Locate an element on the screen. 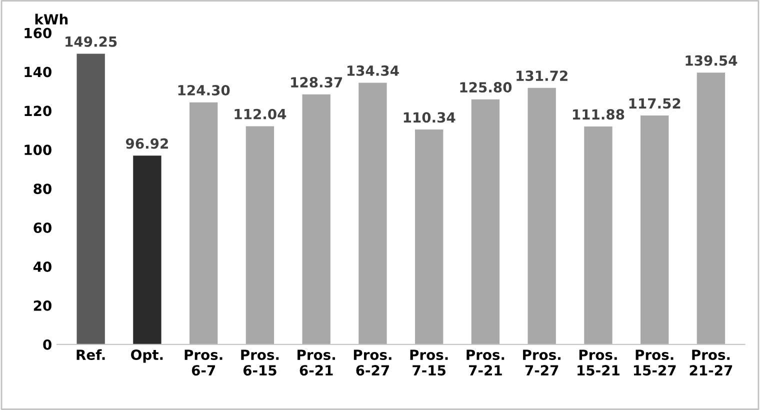 Image resolution: width=760 pixels, height=410 pixels. data-label: 111.88 is located at coordinates (598, 114).